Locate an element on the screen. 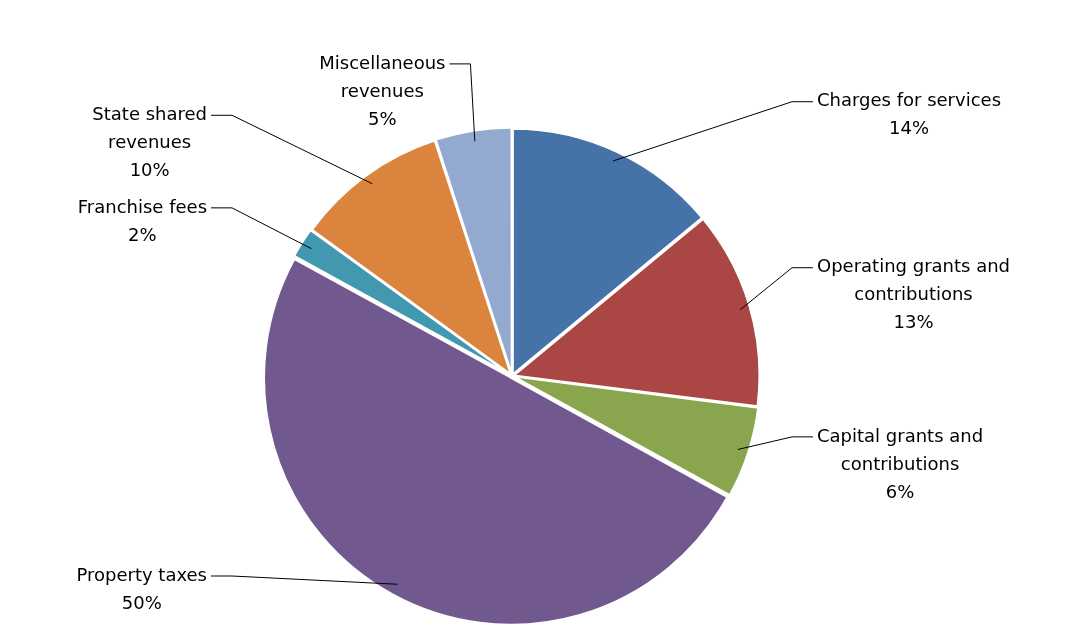  data-label: 14% is located at coordinates (909, 128).